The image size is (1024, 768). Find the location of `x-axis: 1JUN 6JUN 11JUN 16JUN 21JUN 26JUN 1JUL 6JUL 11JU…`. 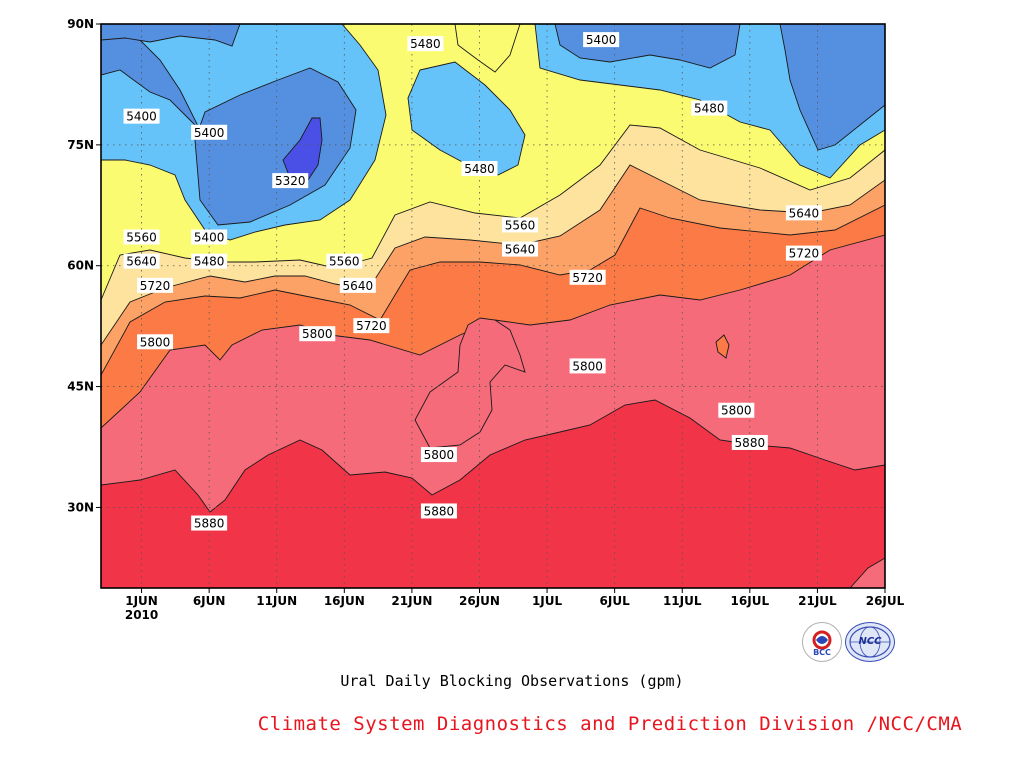

x-axis: 1JUN 6JUN 11JUN 16JUN 21JUN 26JUN 1JUL 6JUL 11JU… is located at coordinates (515, 605).